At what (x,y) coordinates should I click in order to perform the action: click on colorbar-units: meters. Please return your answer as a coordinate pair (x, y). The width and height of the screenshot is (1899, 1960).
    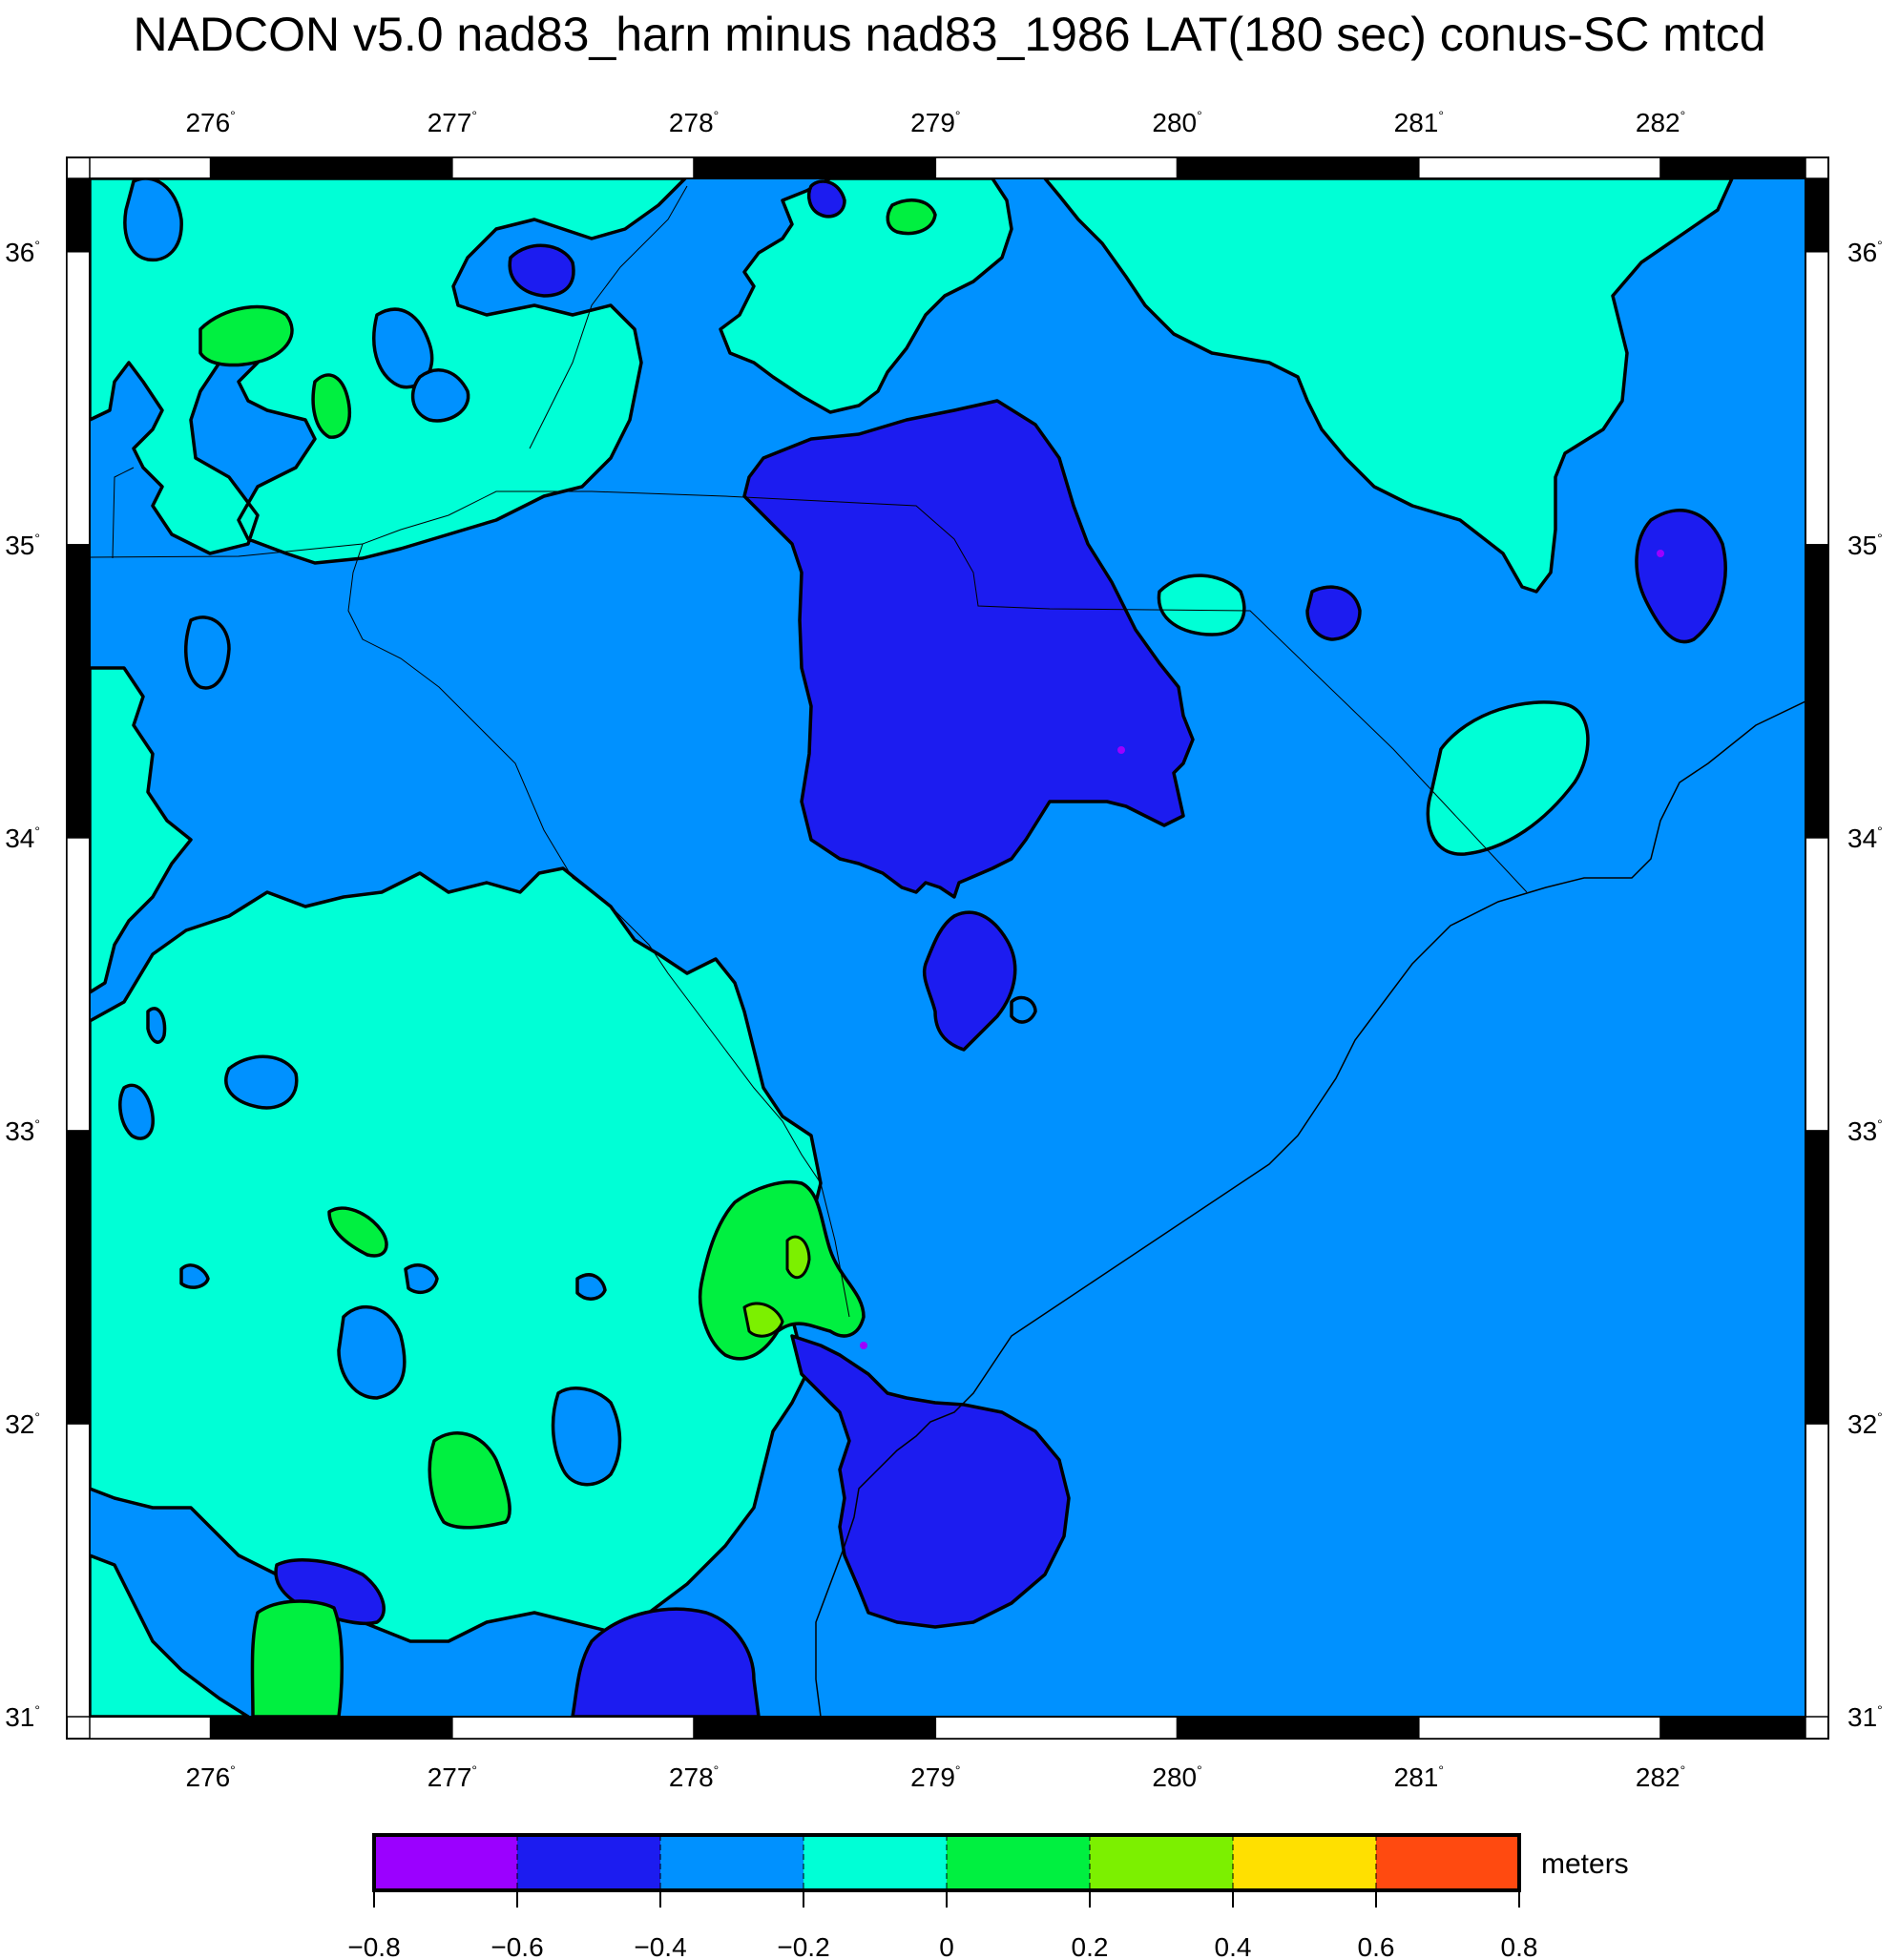
    Looking at the image, I should click on (1585, 1864).